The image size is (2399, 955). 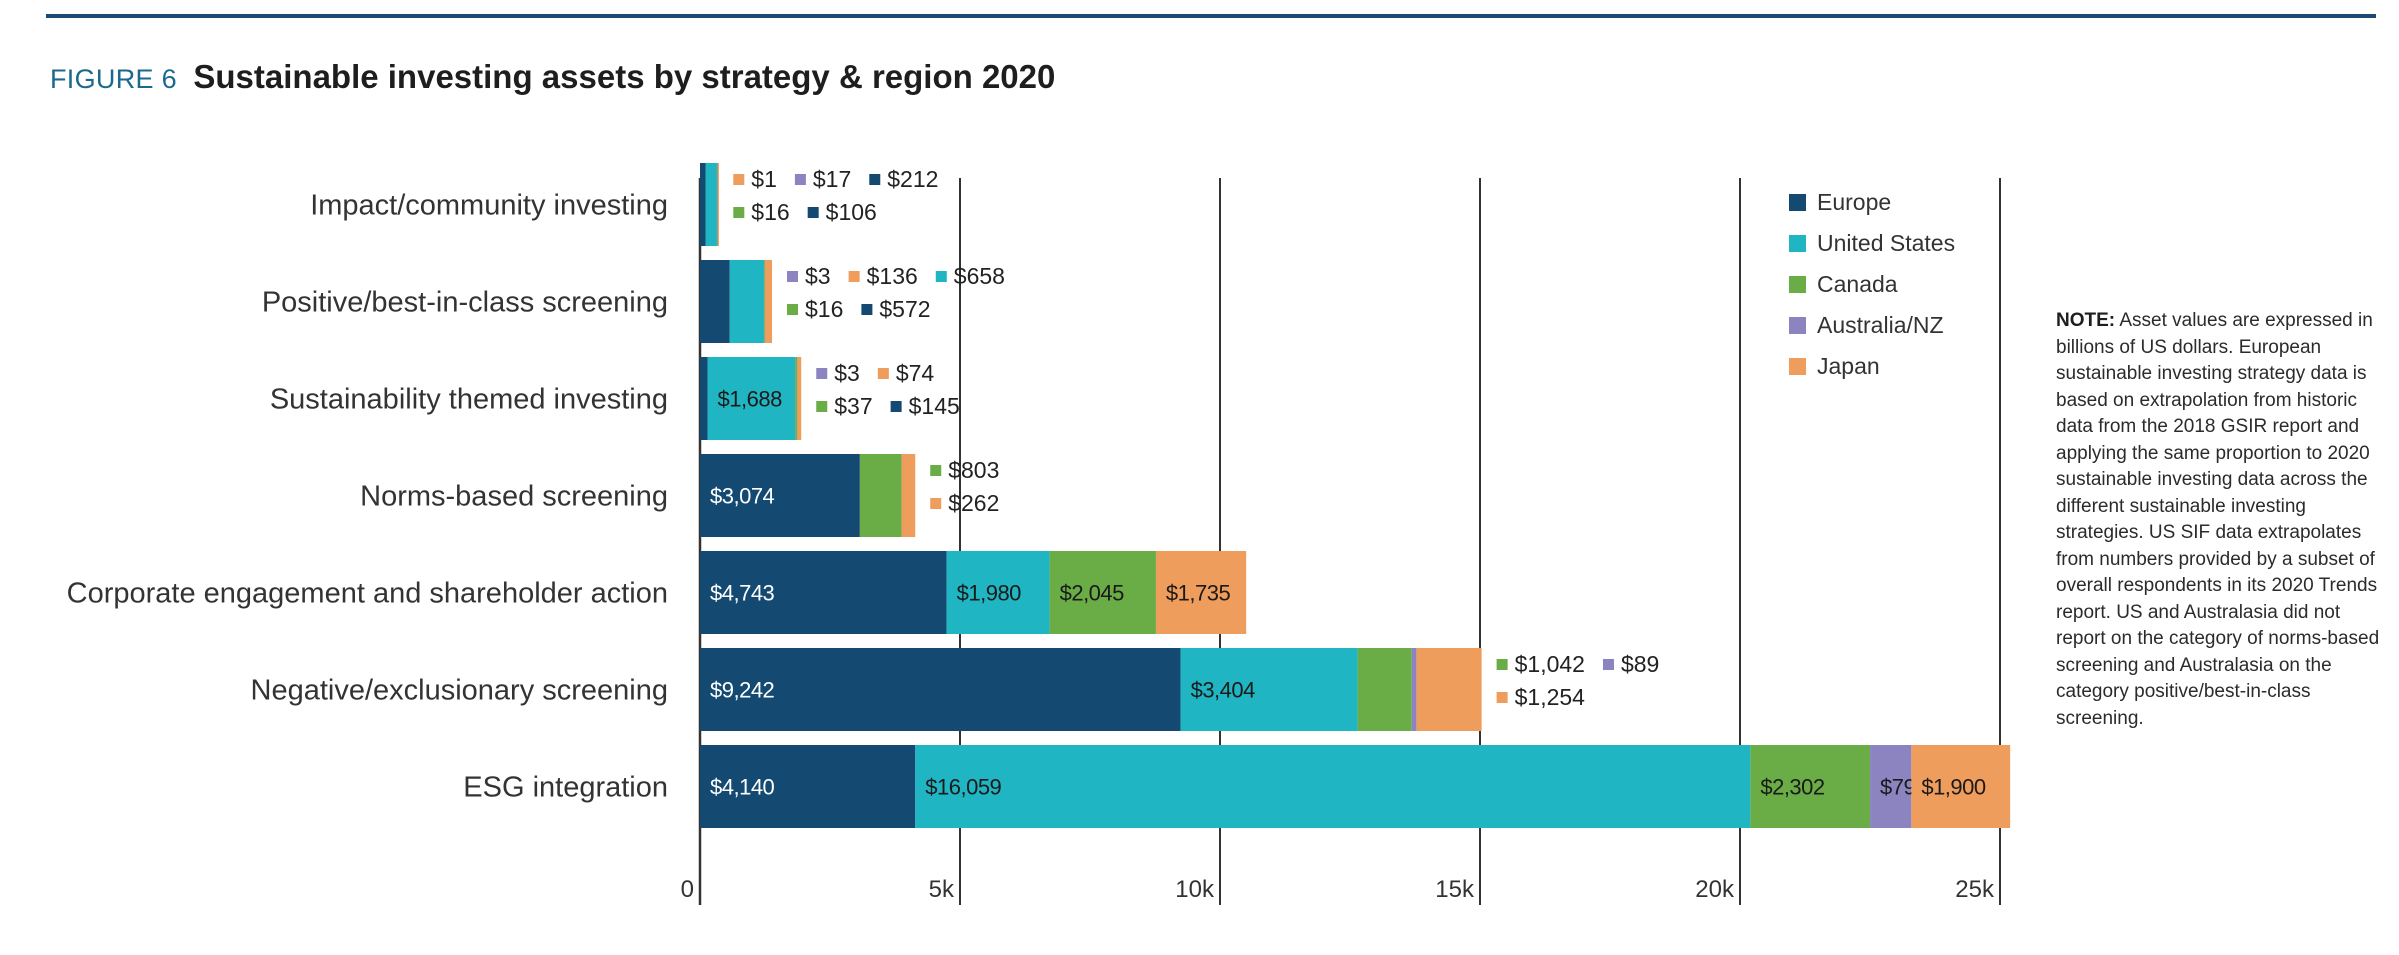 What do you see at coordinates (742, 787) in the screenshot?
I see `bar-value-label: $4,140` at bounding box center [742, 787].